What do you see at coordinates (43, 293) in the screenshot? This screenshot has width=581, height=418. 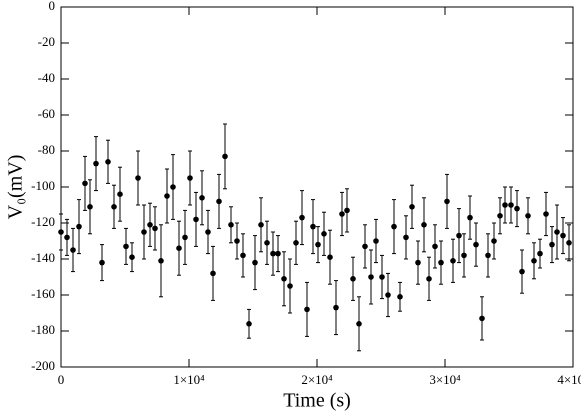 I see `y-tick-label: -160` at bounding box center [43, 293].